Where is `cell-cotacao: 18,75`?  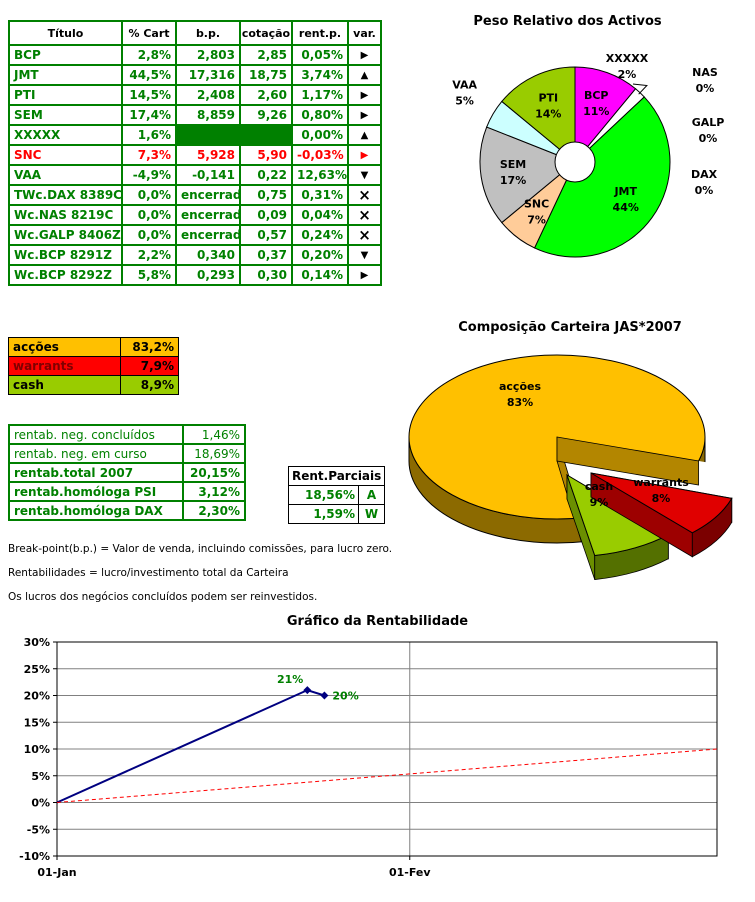
cell-cotacao: 18,75 is located at coordinates (266, 75).